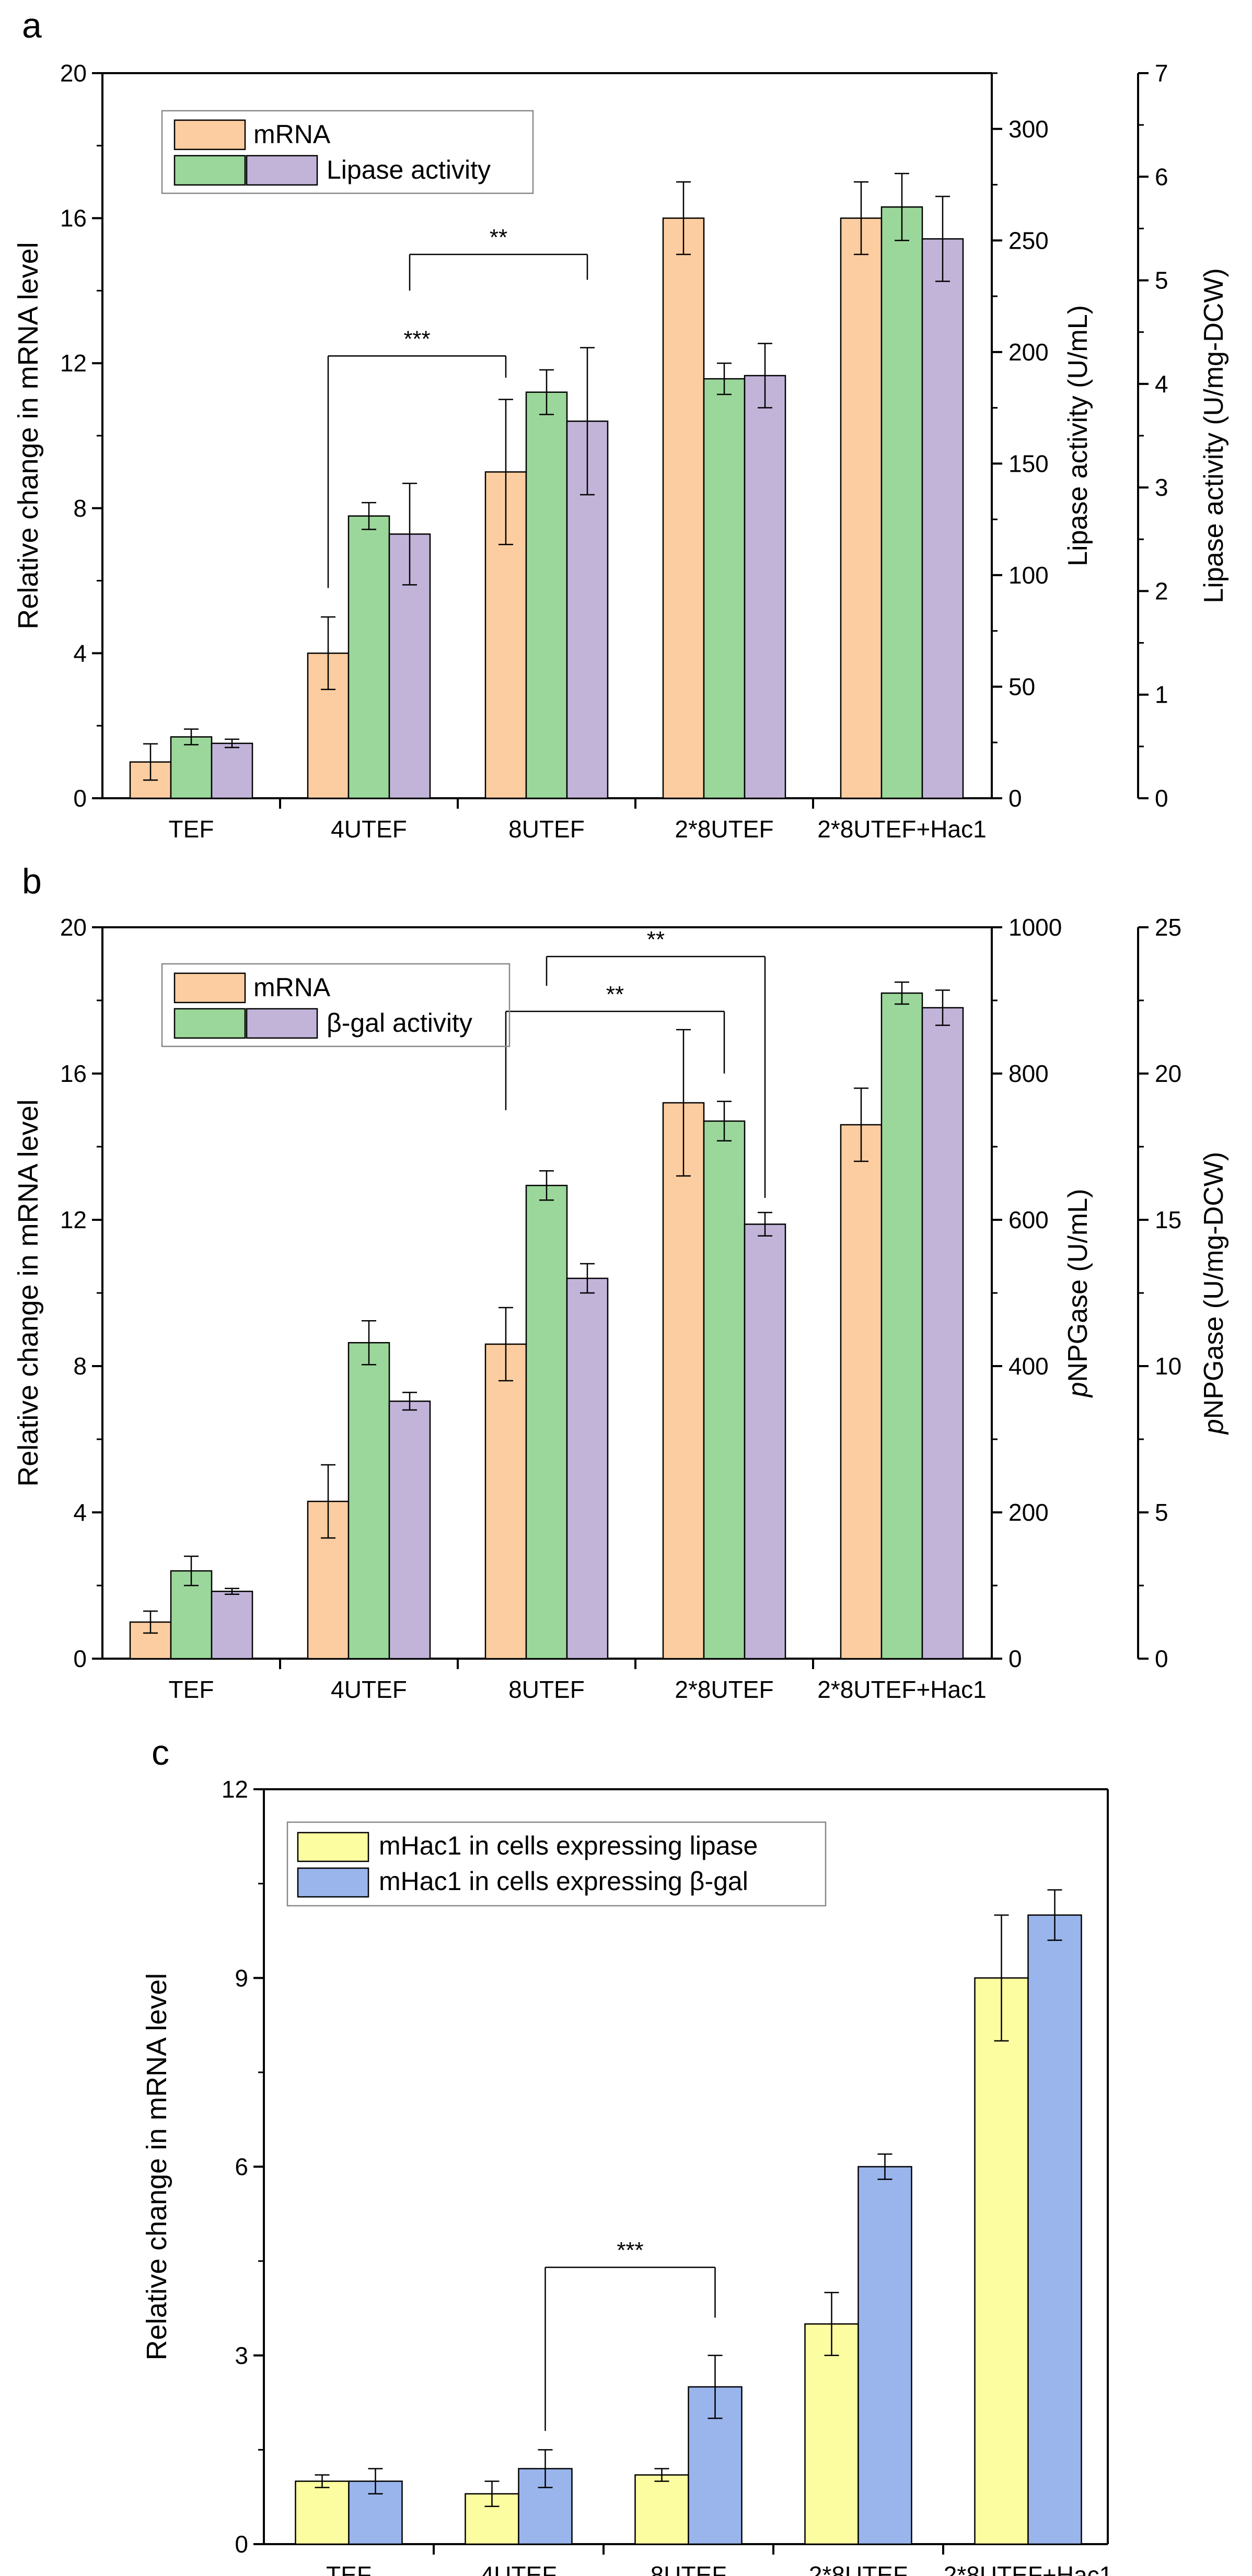  I want to click on y-right-axis-label-italic: p, so click(1214, 1427).